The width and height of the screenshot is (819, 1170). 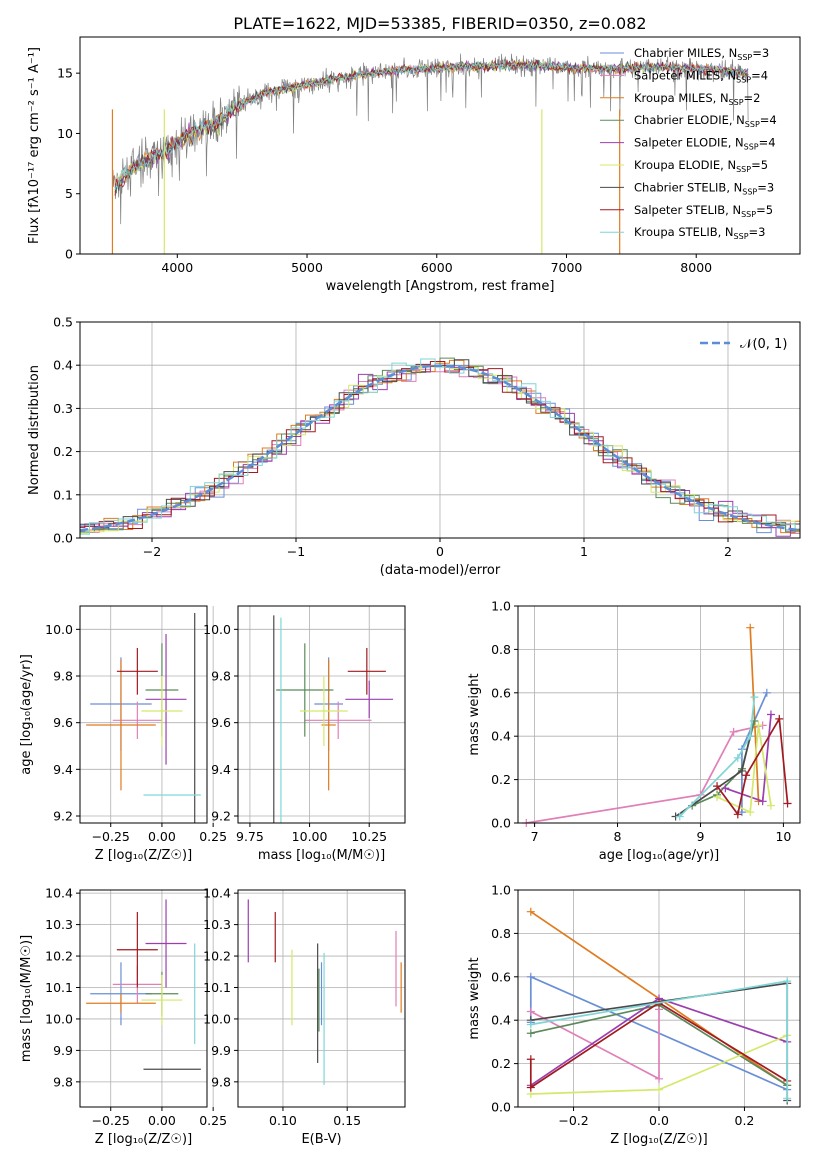 What do you see at coordinates (63, 451) in the screenshot?
I see `residuals-ytick-label: 0.2` at bounding box center [63, 451].